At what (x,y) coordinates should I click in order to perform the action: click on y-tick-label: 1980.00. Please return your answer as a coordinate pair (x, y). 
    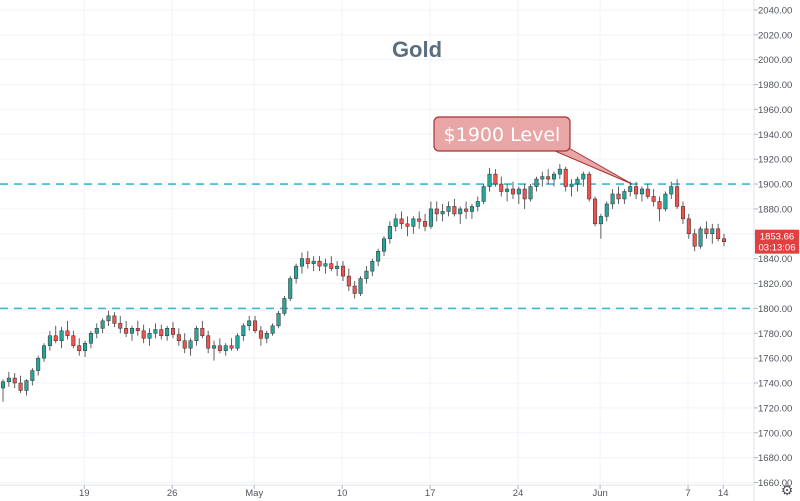
    Looking at the image, I should click on (775, 85).